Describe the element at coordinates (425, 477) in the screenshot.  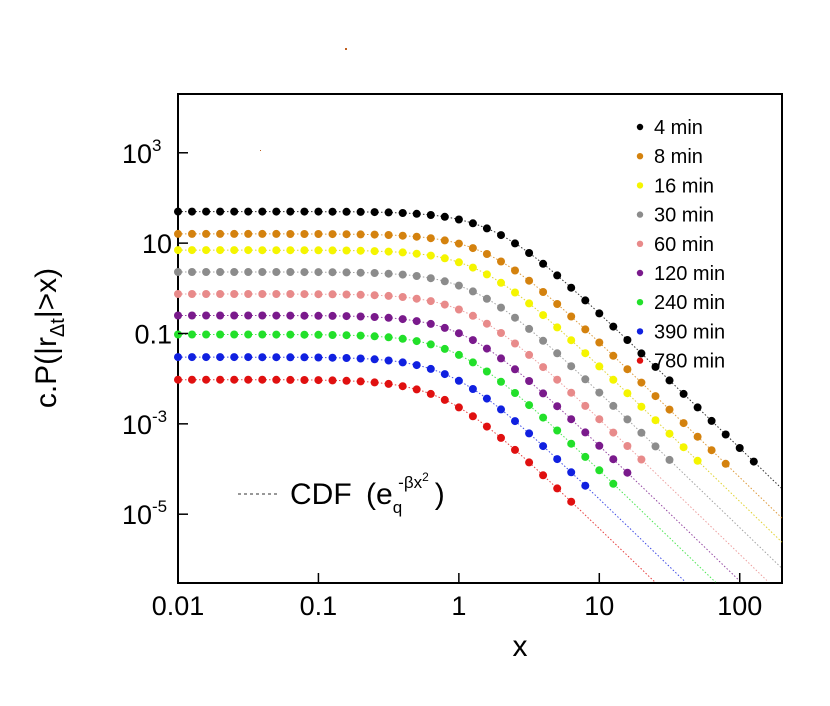
I see `fit-formula-sup2: 2` at that location.